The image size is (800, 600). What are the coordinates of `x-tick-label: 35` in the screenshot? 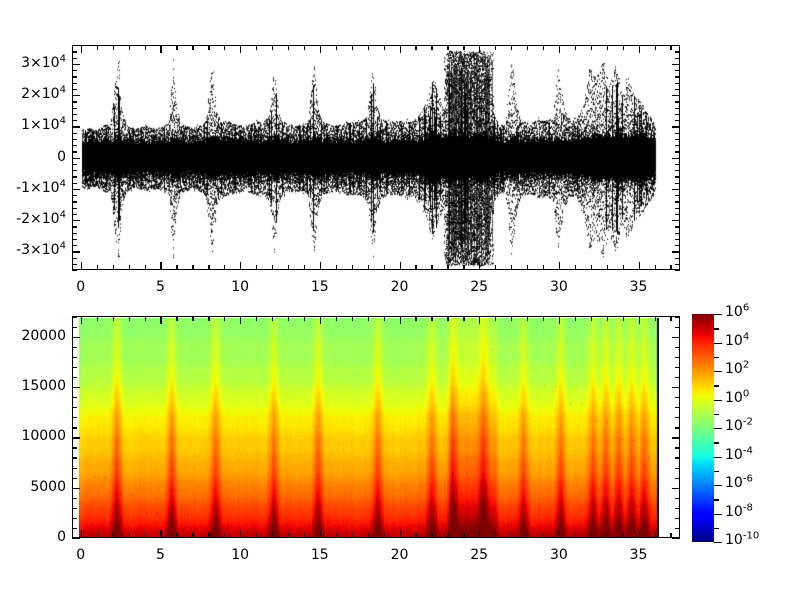 It's located at (638, 555).